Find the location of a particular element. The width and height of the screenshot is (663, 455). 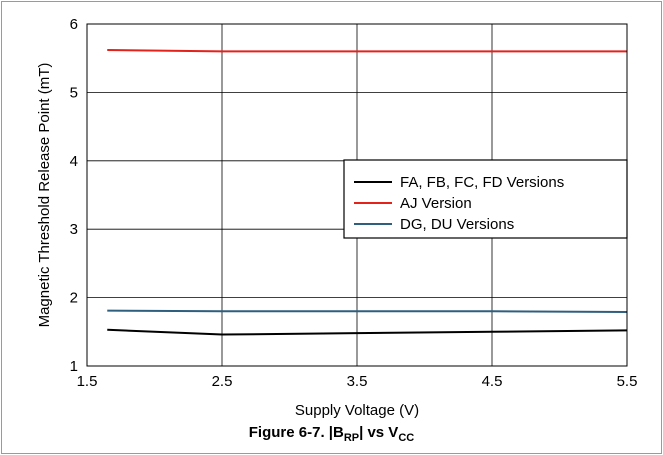

y-tick-label-0: 1 is located at coordinates (74, 366).